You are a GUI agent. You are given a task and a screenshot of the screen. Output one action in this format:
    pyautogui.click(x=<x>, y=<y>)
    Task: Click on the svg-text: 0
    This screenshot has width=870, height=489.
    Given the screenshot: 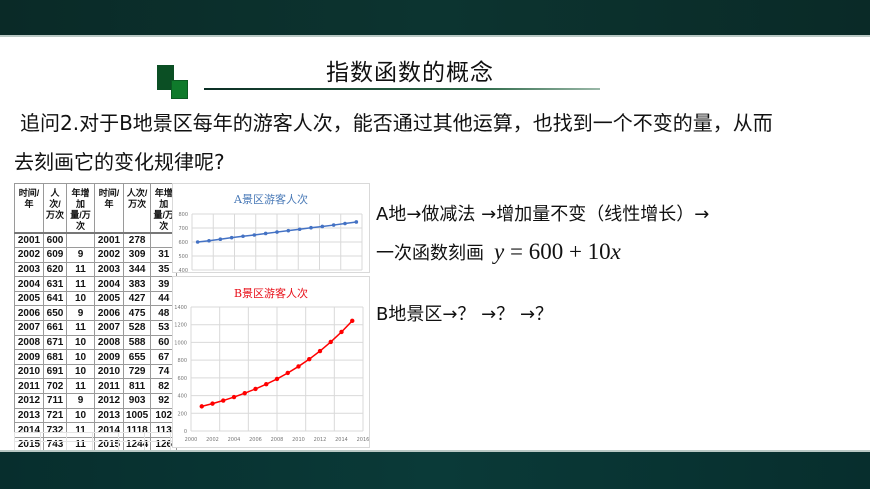 What is the action you would take?
    pyautogui.click(x=185, y=432)
    